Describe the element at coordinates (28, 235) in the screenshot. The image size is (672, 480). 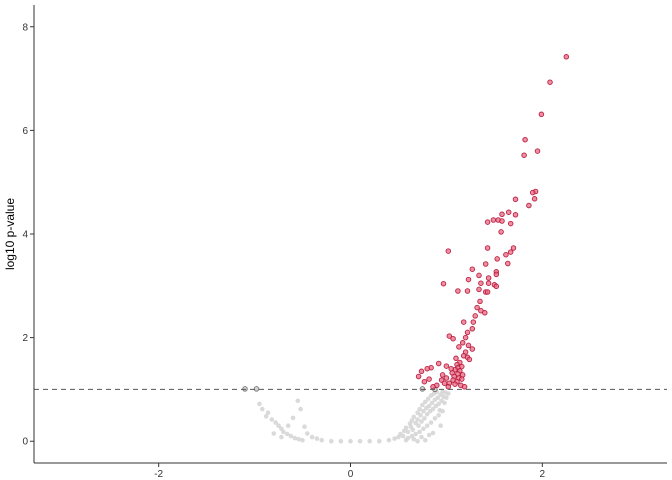
I see `y-axis-ticks: 0 2 4 6 8` at that location.